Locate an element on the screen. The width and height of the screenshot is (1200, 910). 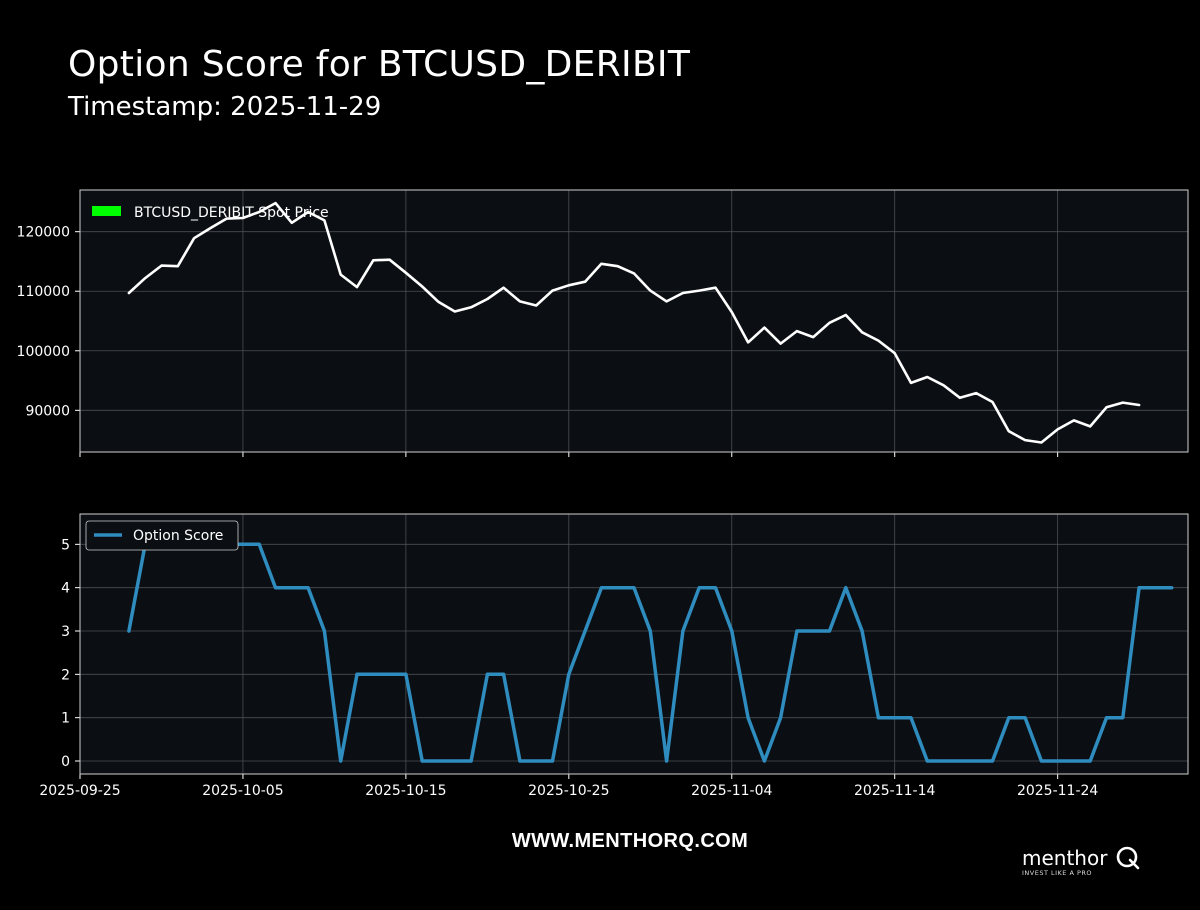
y-tick-label: 110000 is located at coordinates (43, 292).